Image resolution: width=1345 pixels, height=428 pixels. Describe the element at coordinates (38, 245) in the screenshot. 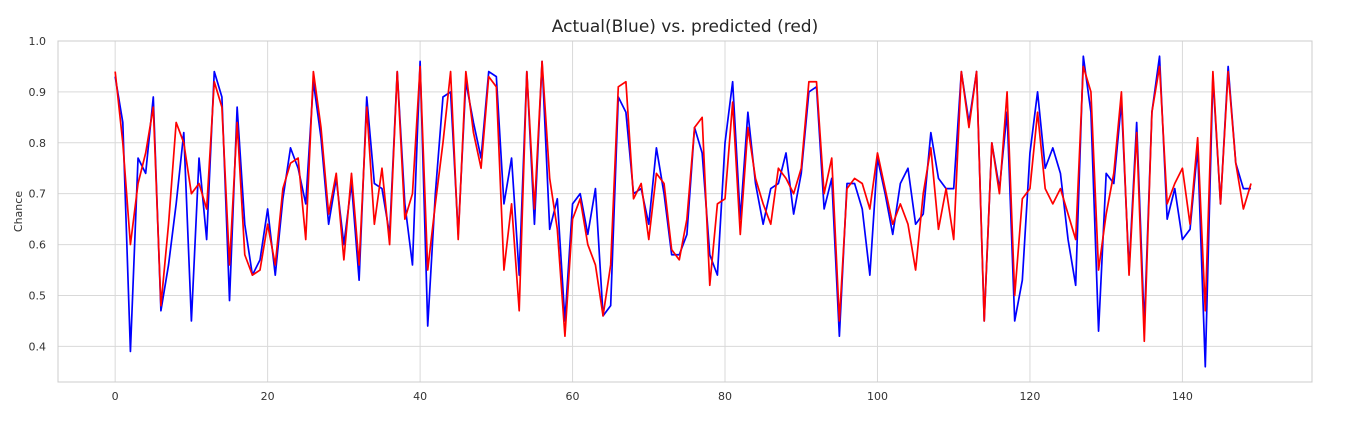

I see `y-tick-label: 0.6` at that location.